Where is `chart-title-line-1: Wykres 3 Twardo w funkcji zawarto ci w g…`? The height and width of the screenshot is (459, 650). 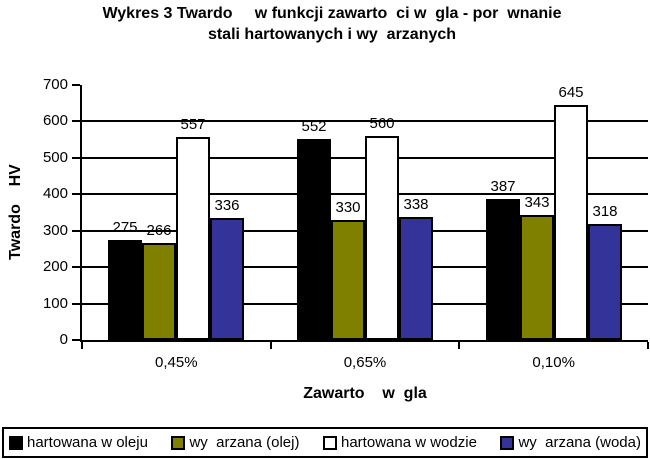 chart-title-line-1: Wykres 3 Twardo w funkcji zawarto ci w g… is located at coordinates (332, 13).